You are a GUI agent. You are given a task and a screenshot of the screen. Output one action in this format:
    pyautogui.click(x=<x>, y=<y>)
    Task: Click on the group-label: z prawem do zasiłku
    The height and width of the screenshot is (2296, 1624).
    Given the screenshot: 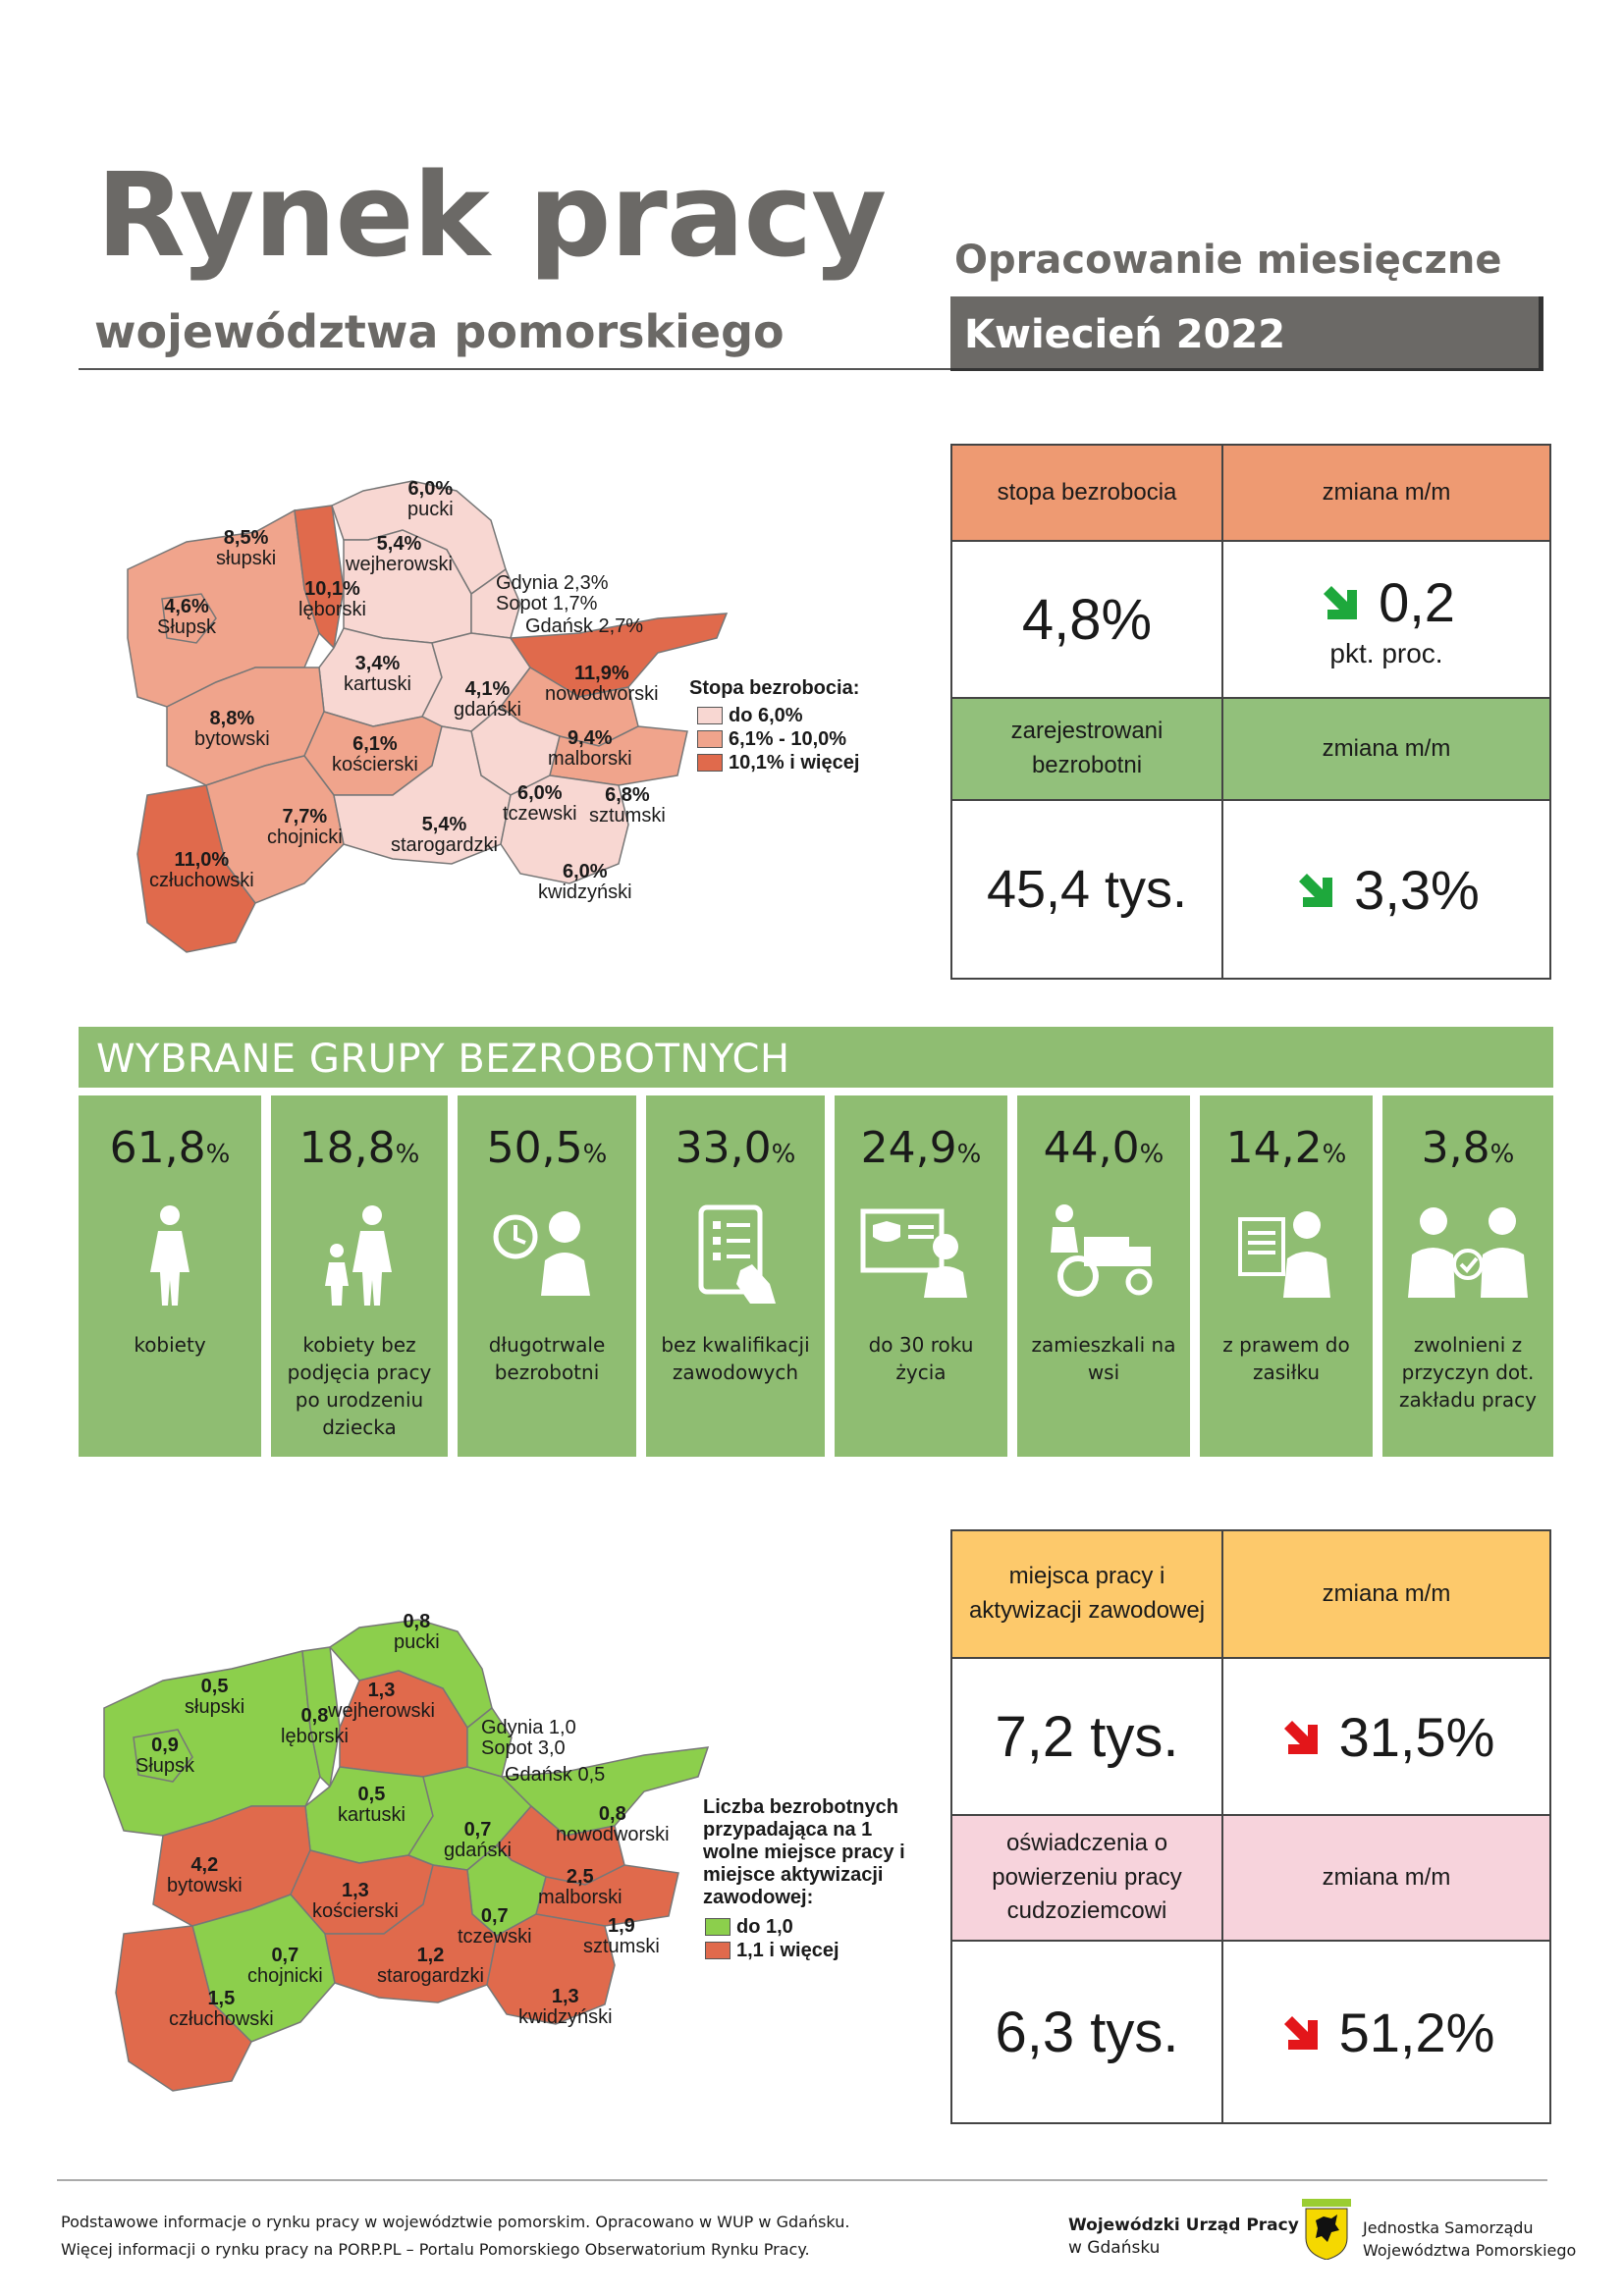 What is the action you would take?
    pyautogui.click(x=1286, y=1358)
    